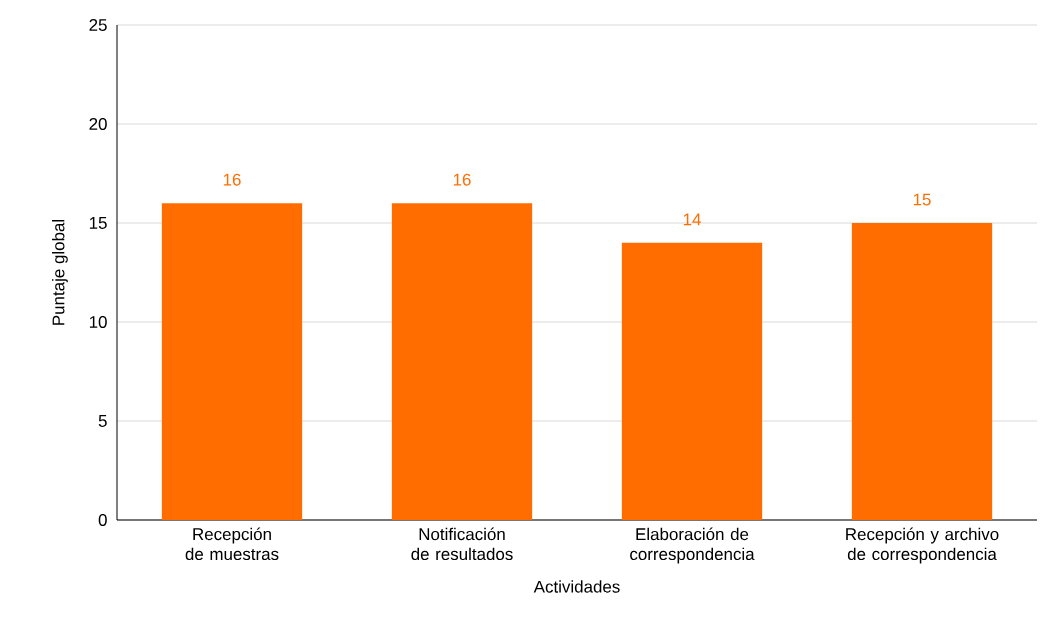 This screenshot has width=1040, height=628. Describe the element at coordinates (98, 25) in the screenshot. I see `y-tick-label: 25` at that location.